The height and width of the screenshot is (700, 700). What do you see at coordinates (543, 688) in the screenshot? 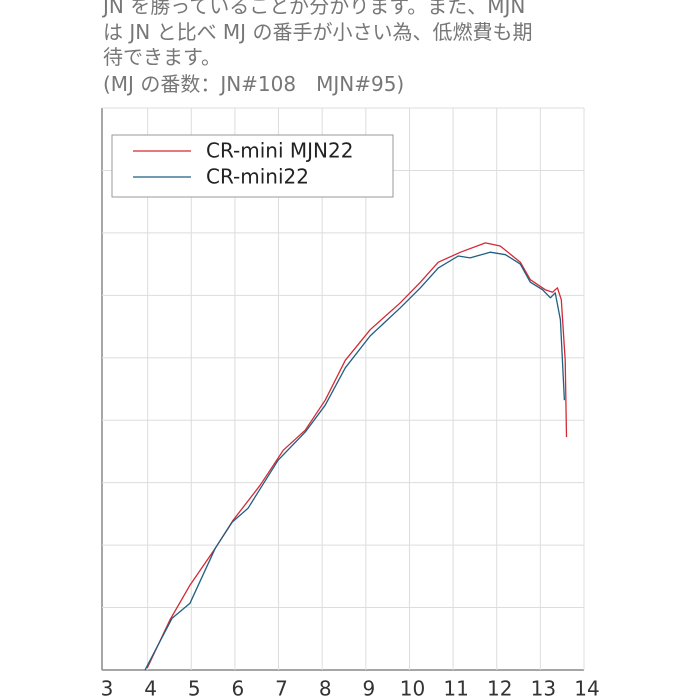
I see `x-tick-label: 13` at bounding box center [543, 688].